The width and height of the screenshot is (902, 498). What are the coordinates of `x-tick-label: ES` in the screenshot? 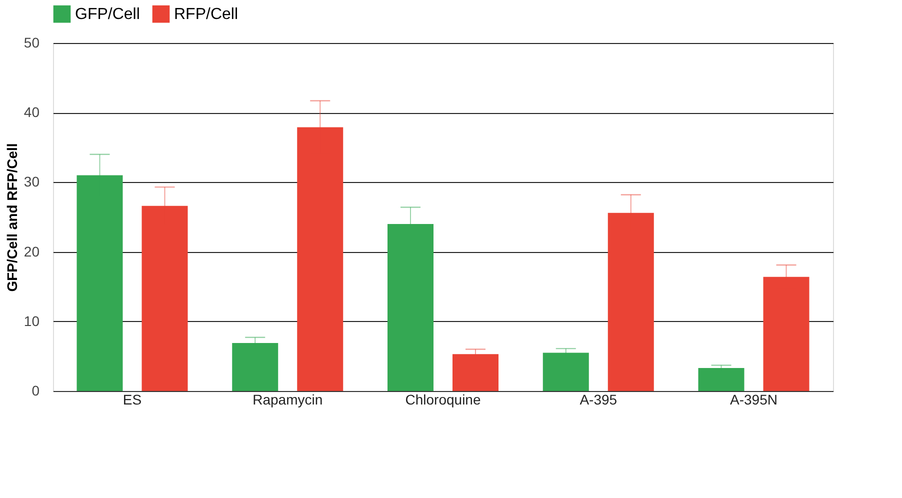 It's located at (132, 400).